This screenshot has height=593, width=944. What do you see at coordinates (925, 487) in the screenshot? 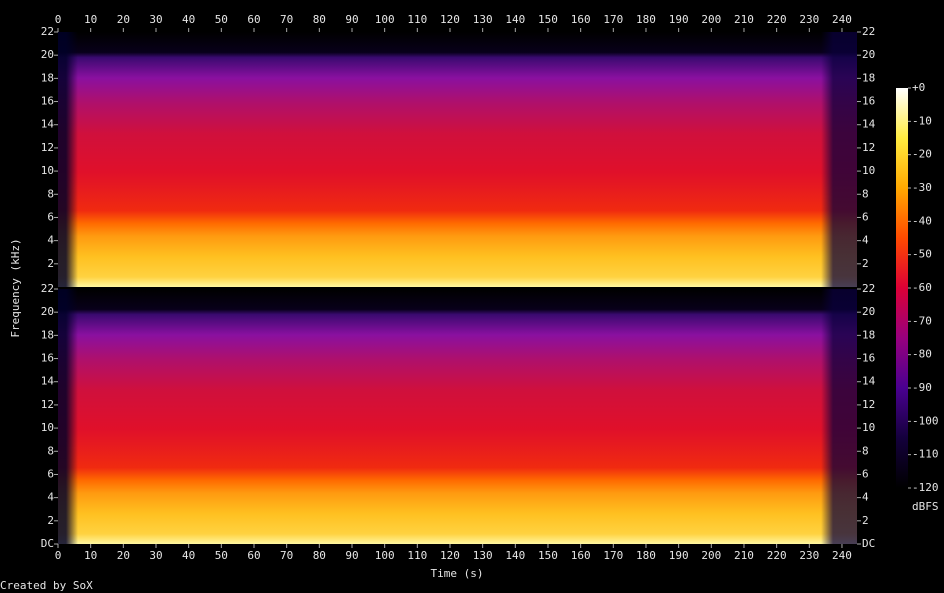
I see `colorbar-tick-label: -120` at bounding box center [925, 487].